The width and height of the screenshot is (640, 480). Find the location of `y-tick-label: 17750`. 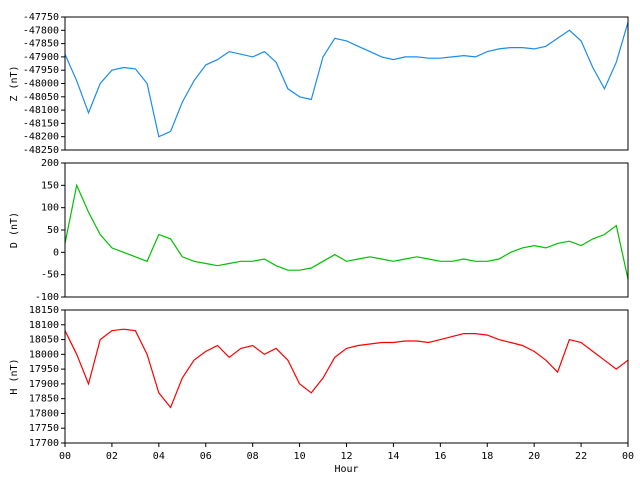

y-tick-label: 17750 is located at coordinates (44, 428).